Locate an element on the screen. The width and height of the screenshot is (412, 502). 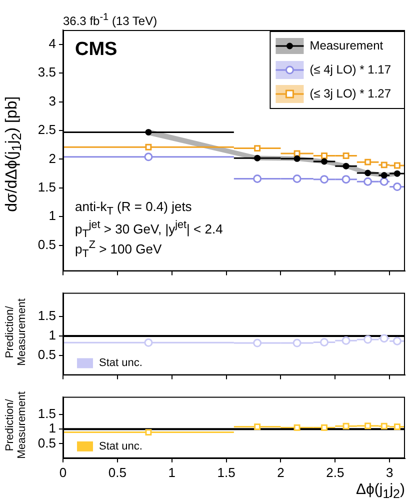
x-axis-title: Δϕ(j$_{1}$j$_{2}$) is located at coordinates (380, 491).